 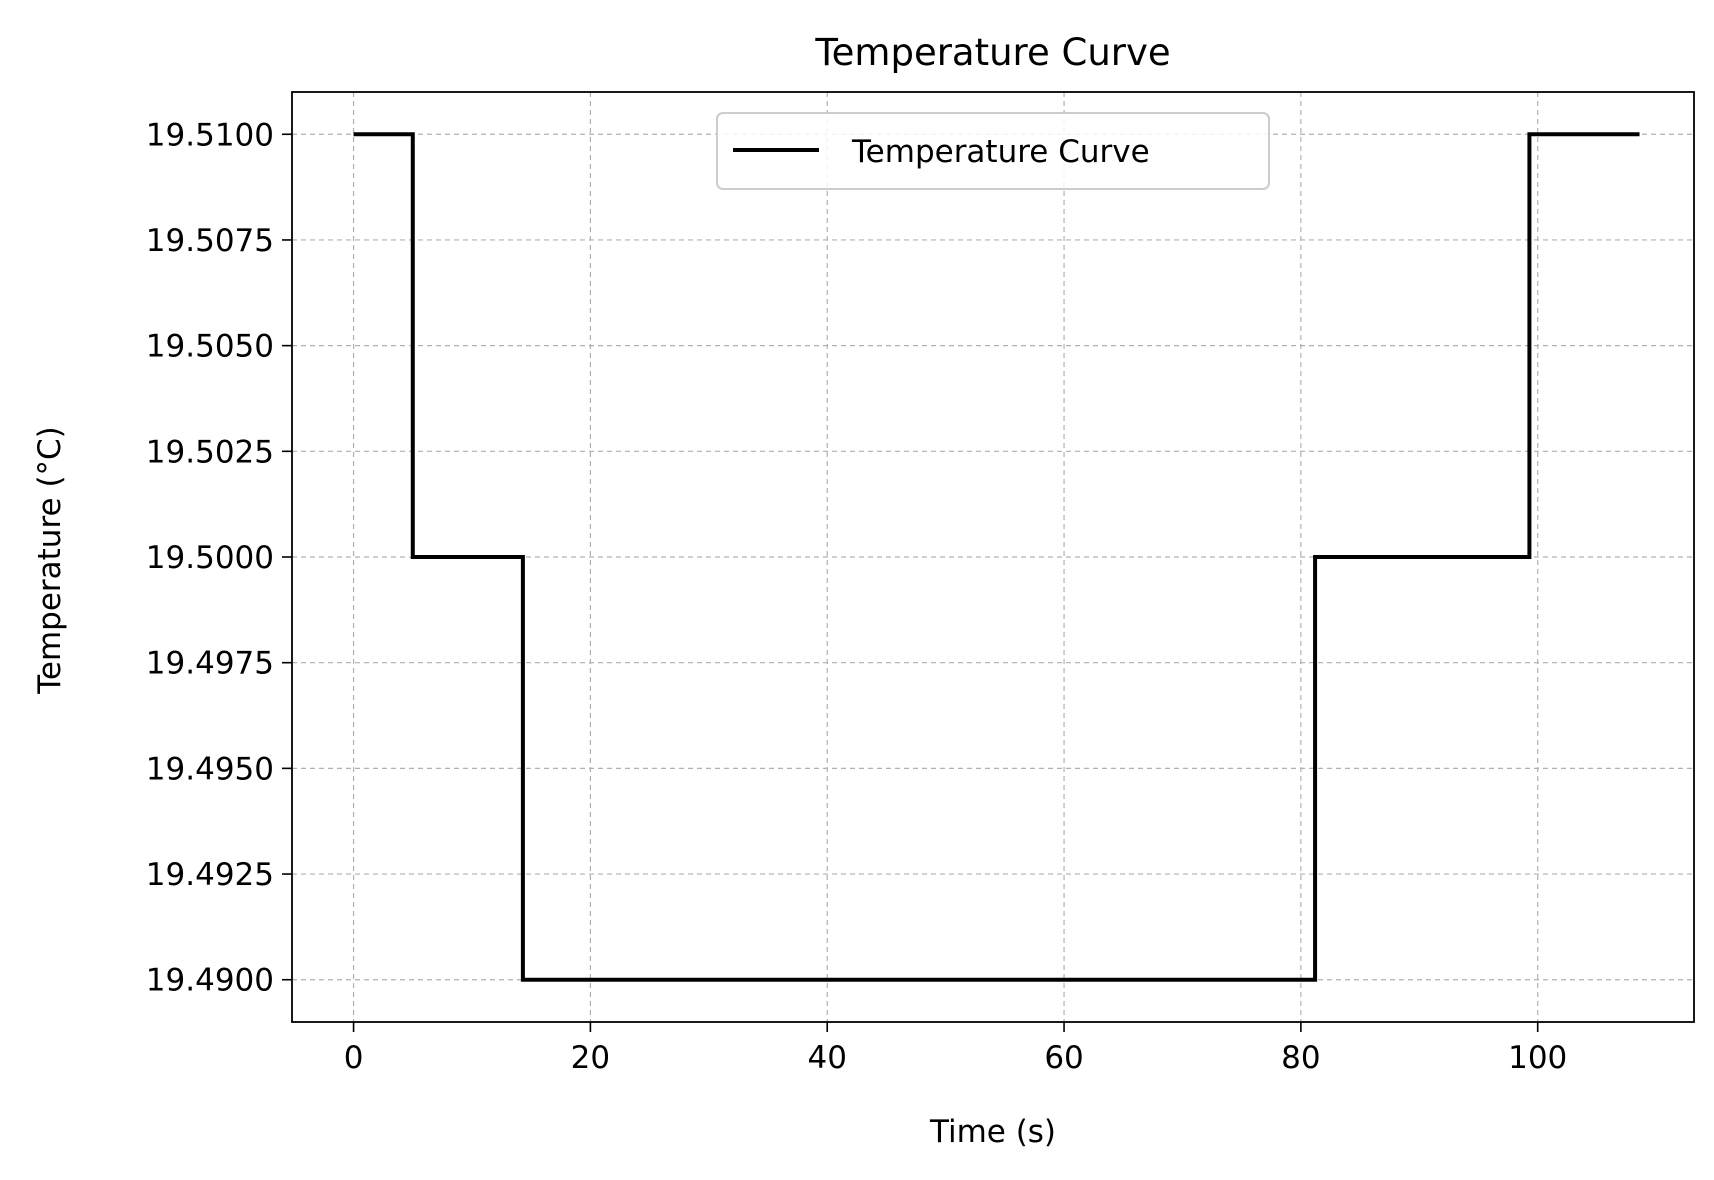 What do you see at coordinates (1000, 152) in the screenshot?
I see `legend-entry-temperature-curve: Temperature Curve` at bounding box center [1000, 152].